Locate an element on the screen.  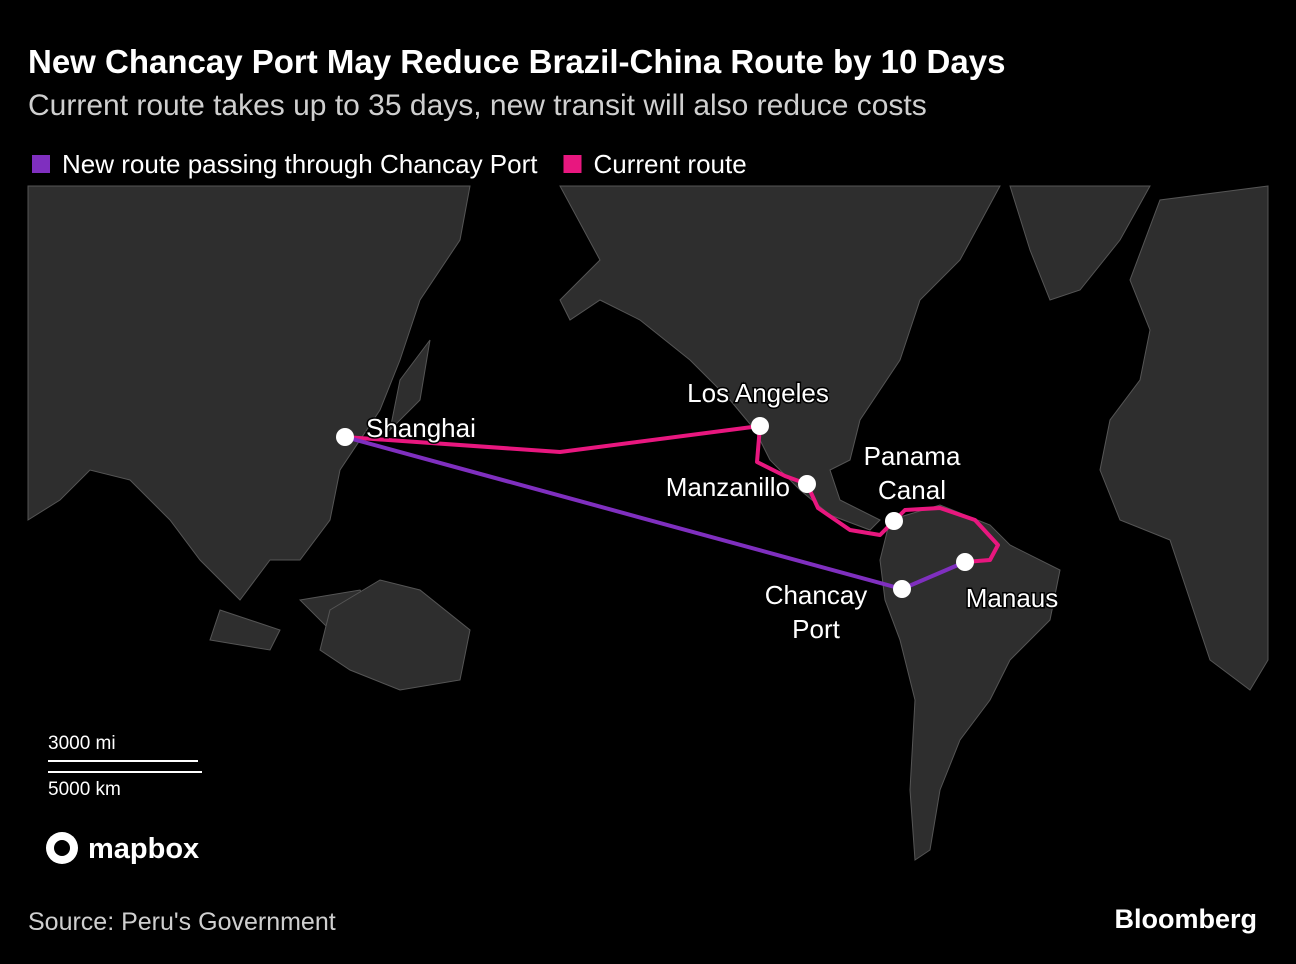
scale-miles: 3000 mi is located at coordinates (82, 743).